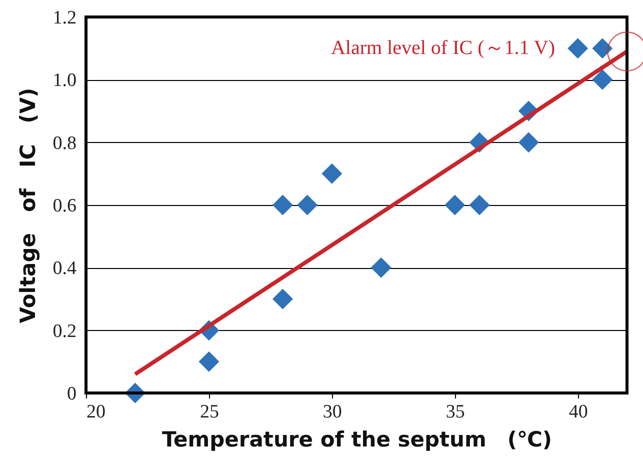 The height and width of the screenshot is (459, 643). What do you see at coordinates (64, 18) in the screenshot?
I see `y-tick-label: 1.2` at bounding box center [64, 18].